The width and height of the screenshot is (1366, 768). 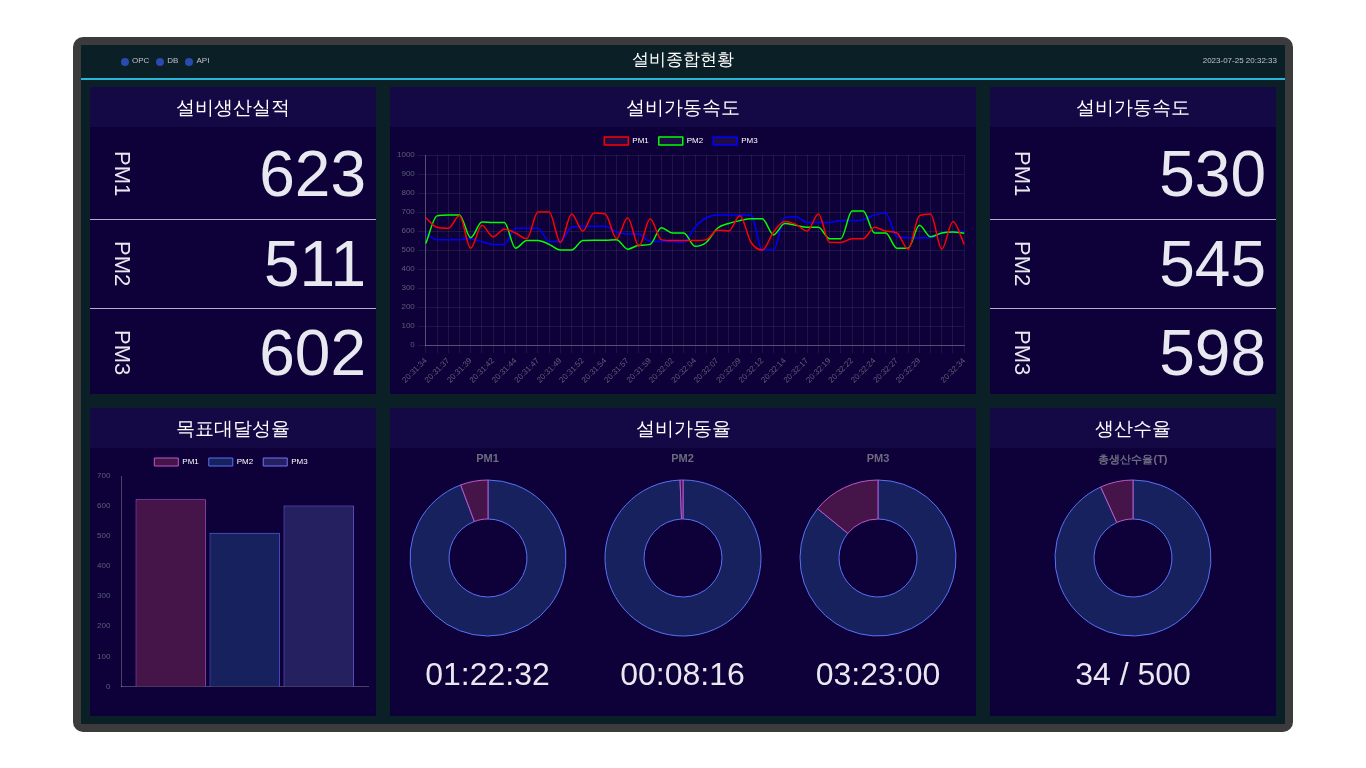 What do you see at coordinates (203, 60) in the screenshot?
I see `text: API` at bounding box center [203, 60].